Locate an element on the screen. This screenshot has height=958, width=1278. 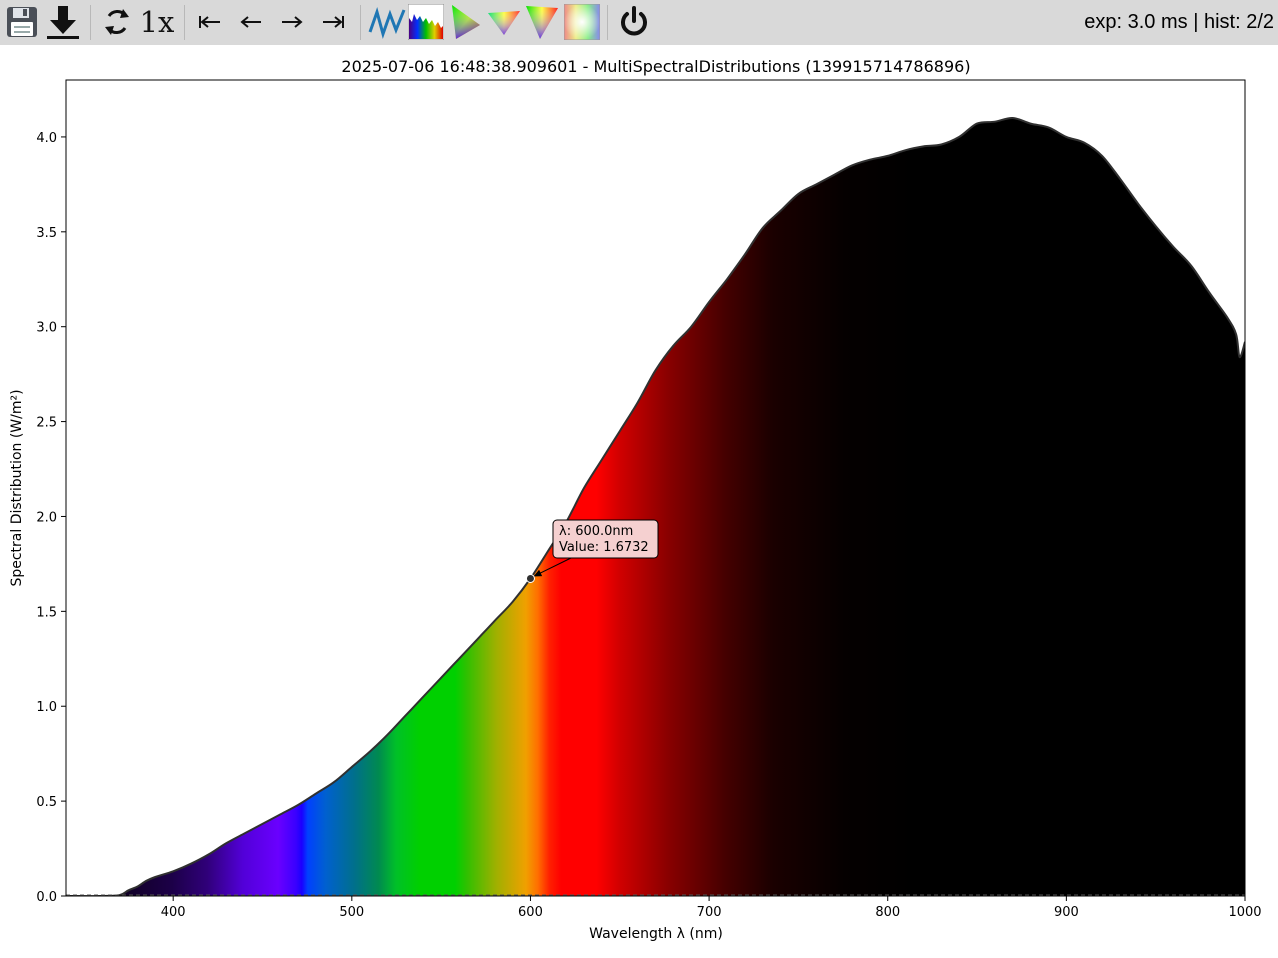
annotation-wavelength: λ: 600.0nm is located at coordinates (596, 531).